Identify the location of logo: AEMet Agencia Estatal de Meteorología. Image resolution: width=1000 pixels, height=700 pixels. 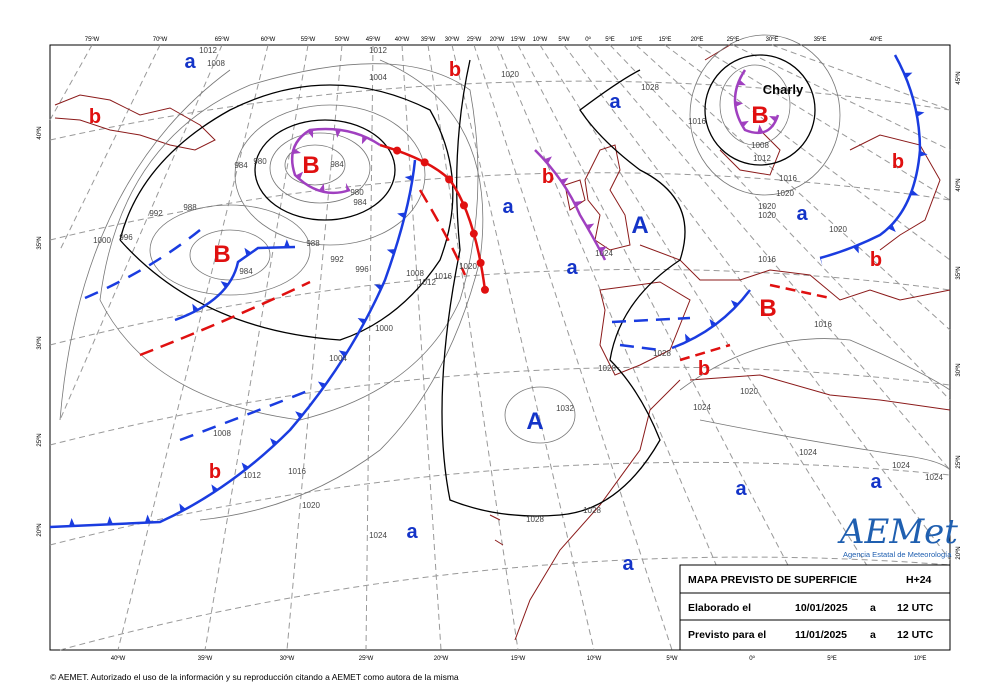
(897, 535).